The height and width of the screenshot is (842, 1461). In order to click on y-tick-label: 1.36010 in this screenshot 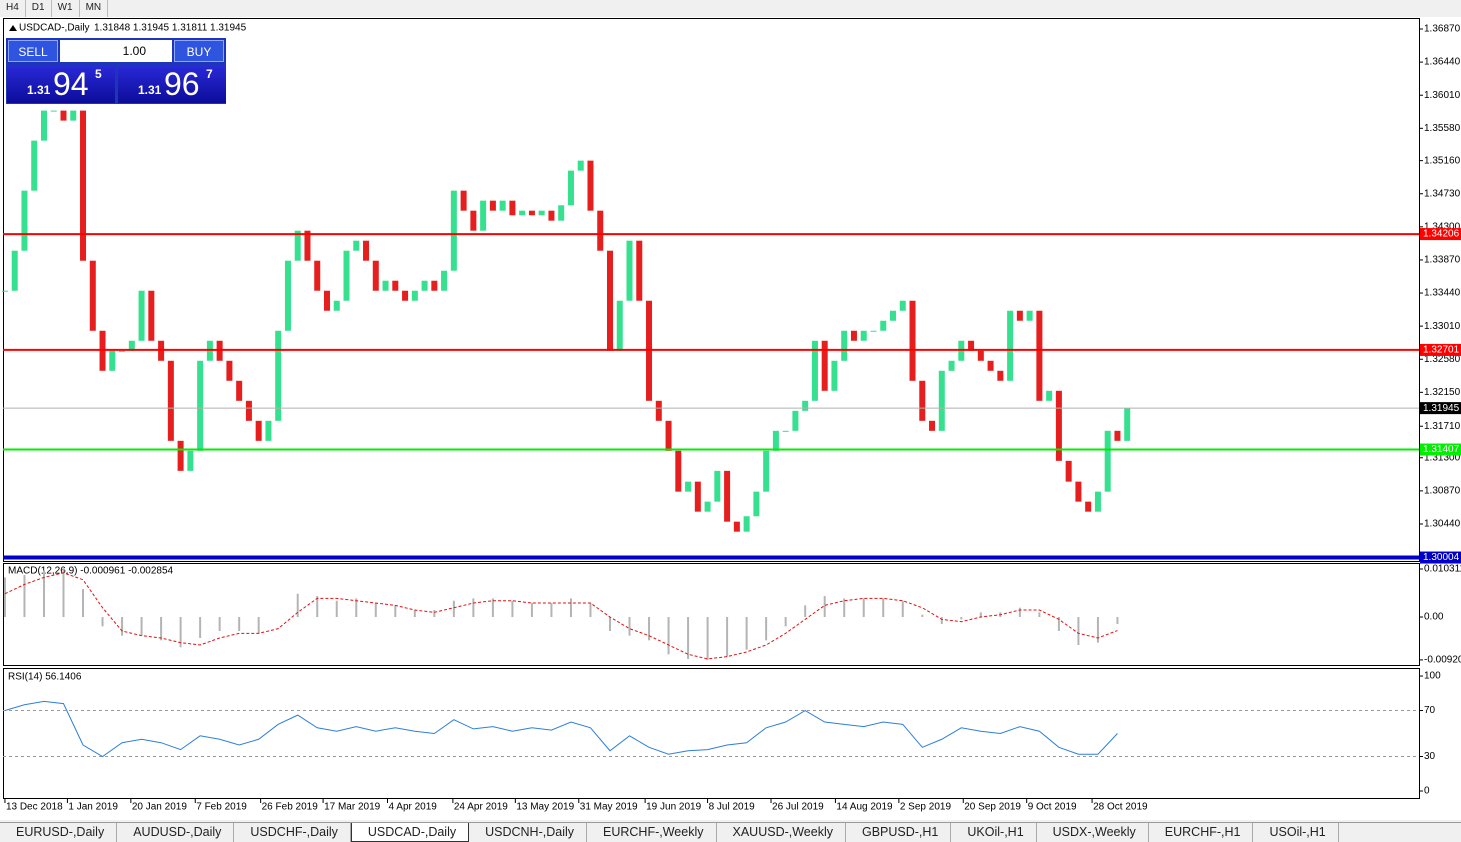, I will do `click(1442, 95)`.